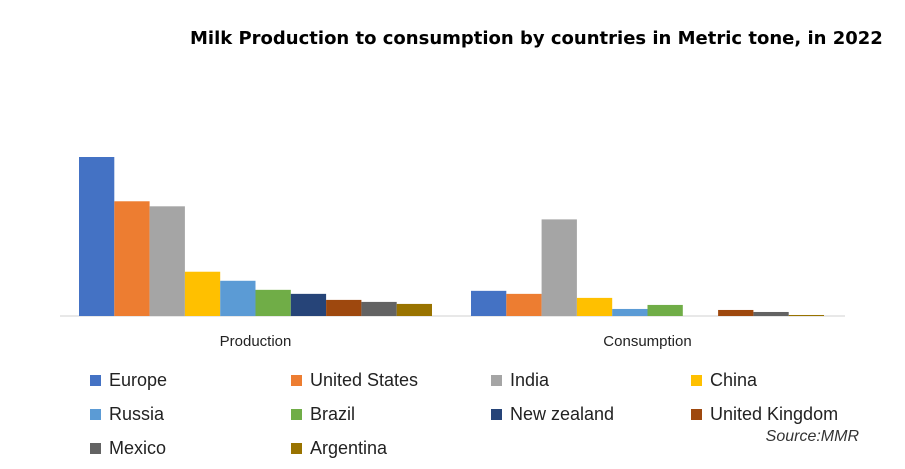  Describe the element at coordinates (562, 414) in the screenshot. I see `legend-label: New zealand` at that location.